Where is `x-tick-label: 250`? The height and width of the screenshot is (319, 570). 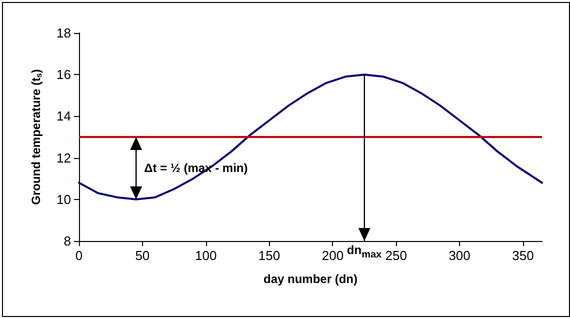
x-tick-label: 250 is located at coordinates (396, 255).